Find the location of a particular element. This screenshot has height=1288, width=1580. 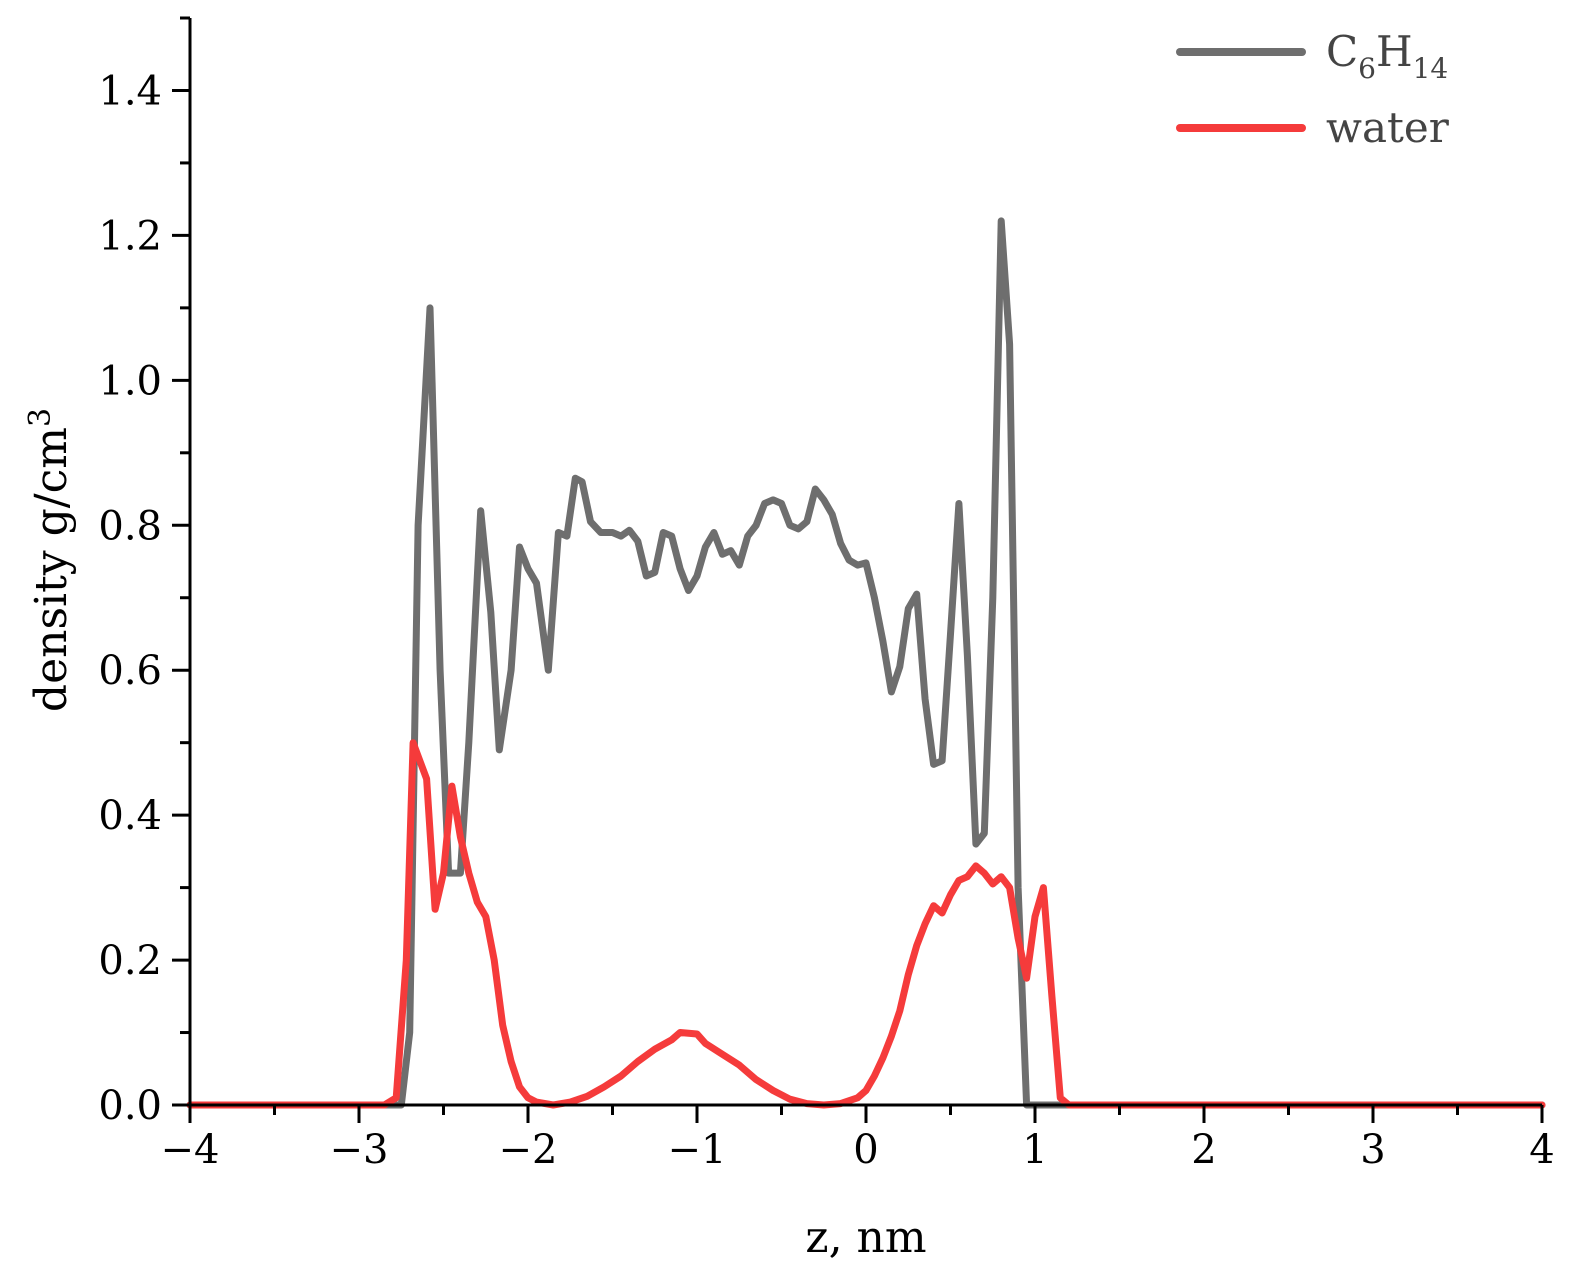

y-axis-title-superscript: 3 is located at coordinates (40, 417).